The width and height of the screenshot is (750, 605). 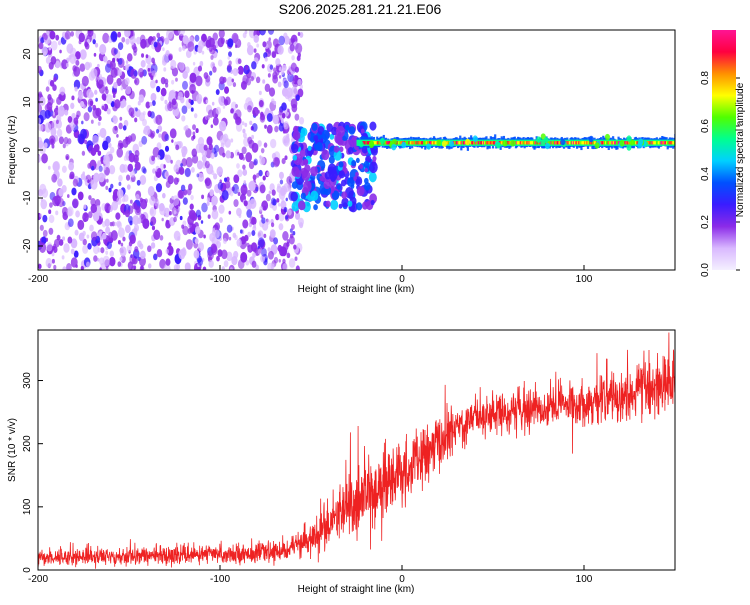 What do you see at coordinates (584, 279) in the screenshot?
I see `x-tick-label: 100` at bounding box center [584, 279].